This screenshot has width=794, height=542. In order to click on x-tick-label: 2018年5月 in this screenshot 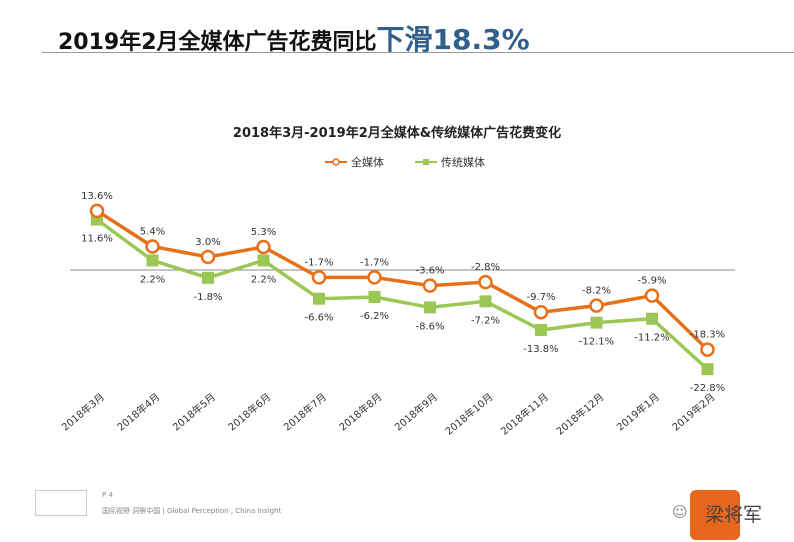, I will do `click(194, 411)`.